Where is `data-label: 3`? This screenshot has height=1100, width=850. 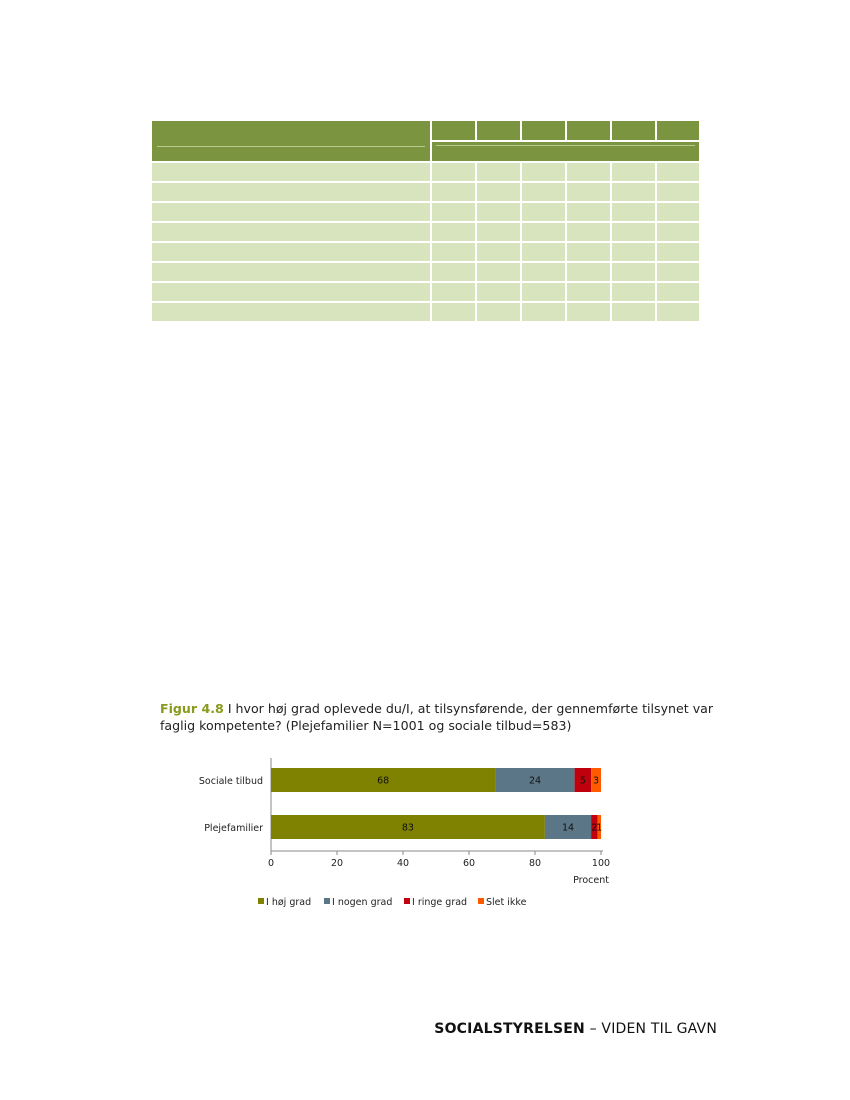
data-label: 3 is located at coordinates (596, 781).